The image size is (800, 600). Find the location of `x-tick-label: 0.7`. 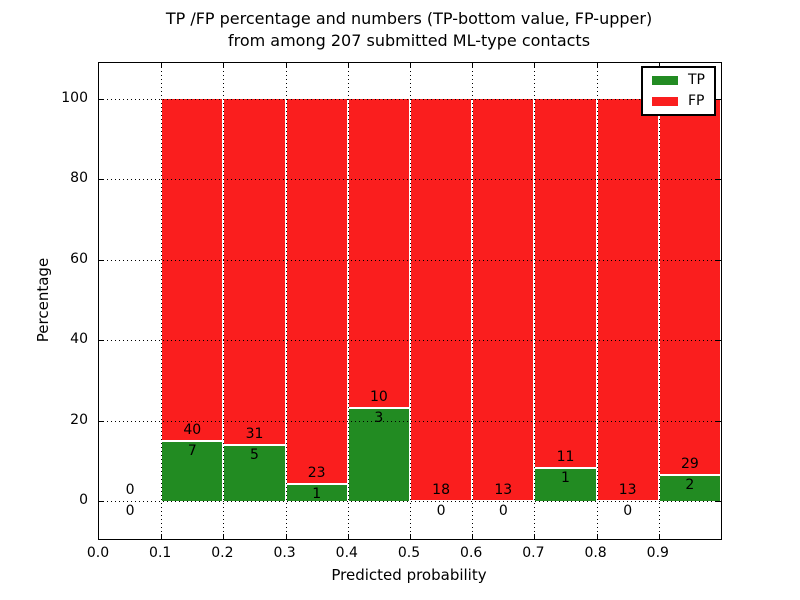

x-tick-label: 0.7 is located at coordinates (533, 553).